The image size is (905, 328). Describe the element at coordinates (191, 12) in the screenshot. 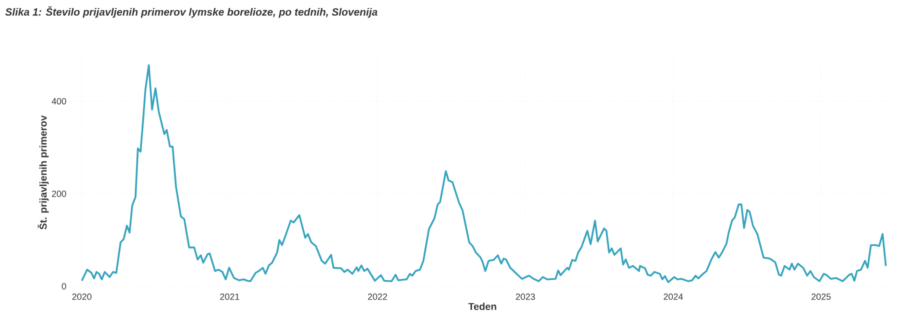

I see `chart-title: Slika 1: Število prijavljenih primerov lymske borelioze, po tednih, Slovenija` at that location.